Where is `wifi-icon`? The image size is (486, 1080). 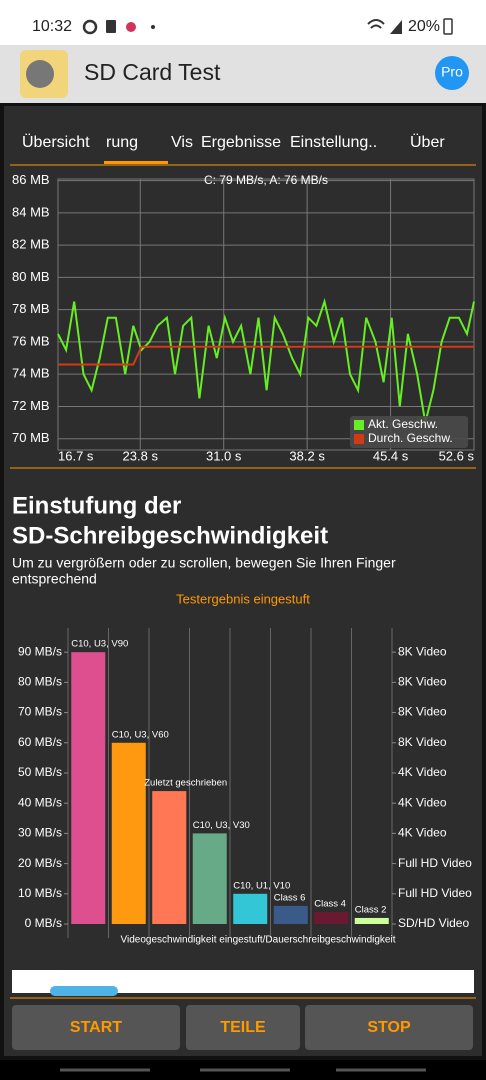 wifi-icon is located at coordinates (376, 24).